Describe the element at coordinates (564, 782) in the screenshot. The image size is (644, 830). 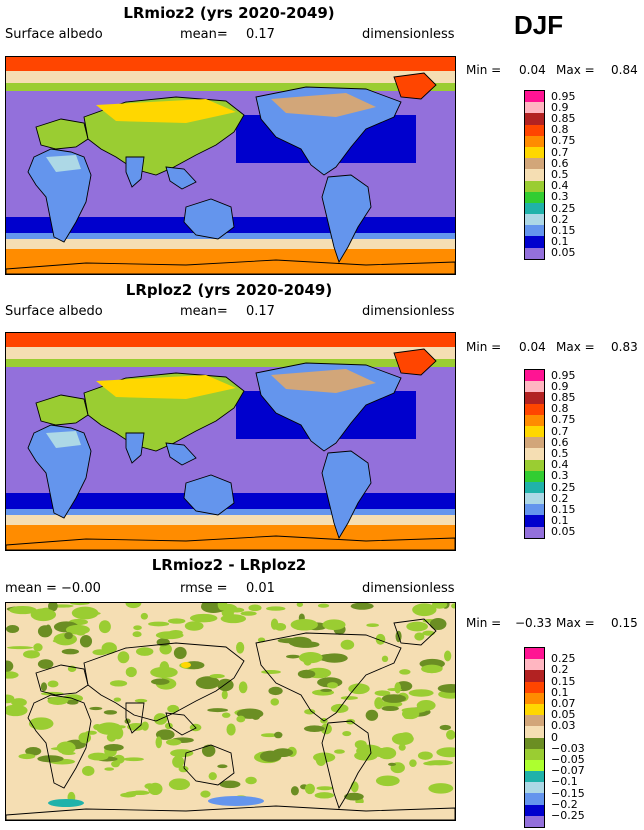
I see `colorbar-level-label: −0.1` at that location.